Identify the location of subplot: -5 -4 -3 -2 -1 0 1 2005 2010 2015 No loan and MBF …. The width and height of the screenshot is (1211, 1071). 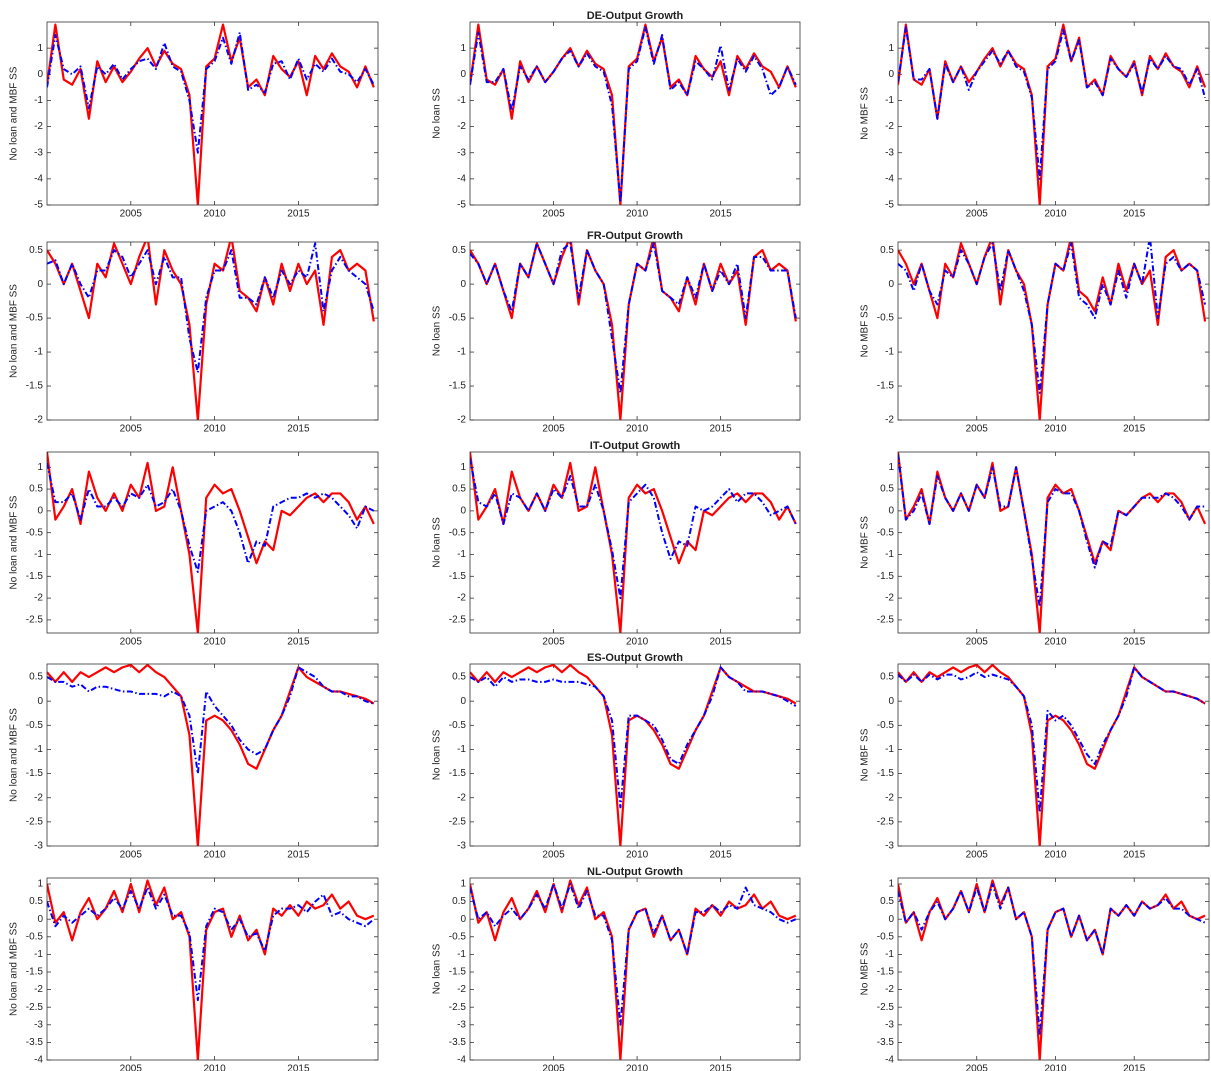
(194, 120).